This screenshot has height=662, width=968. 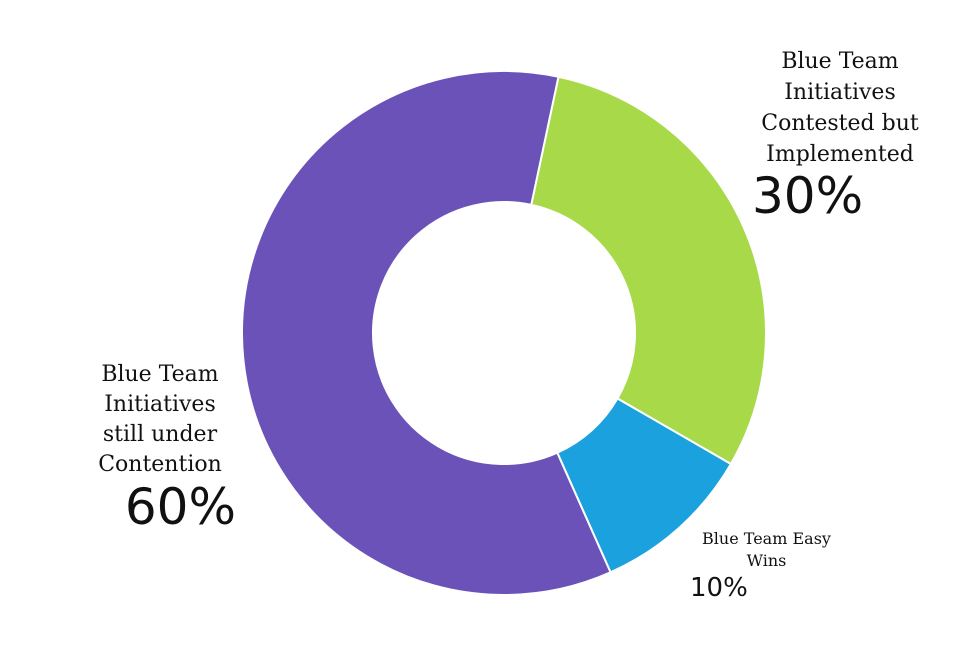 I want to click on slice-name-easy-wins: Blue Team Easy Wins, so click(x=766, y=549).